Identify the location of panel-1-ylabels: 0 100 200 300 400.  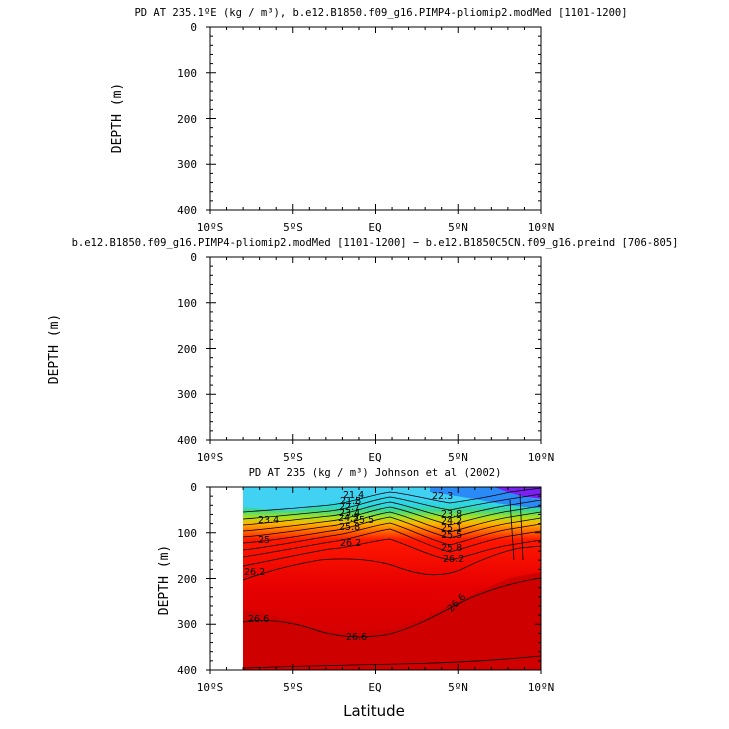
(187, 119).